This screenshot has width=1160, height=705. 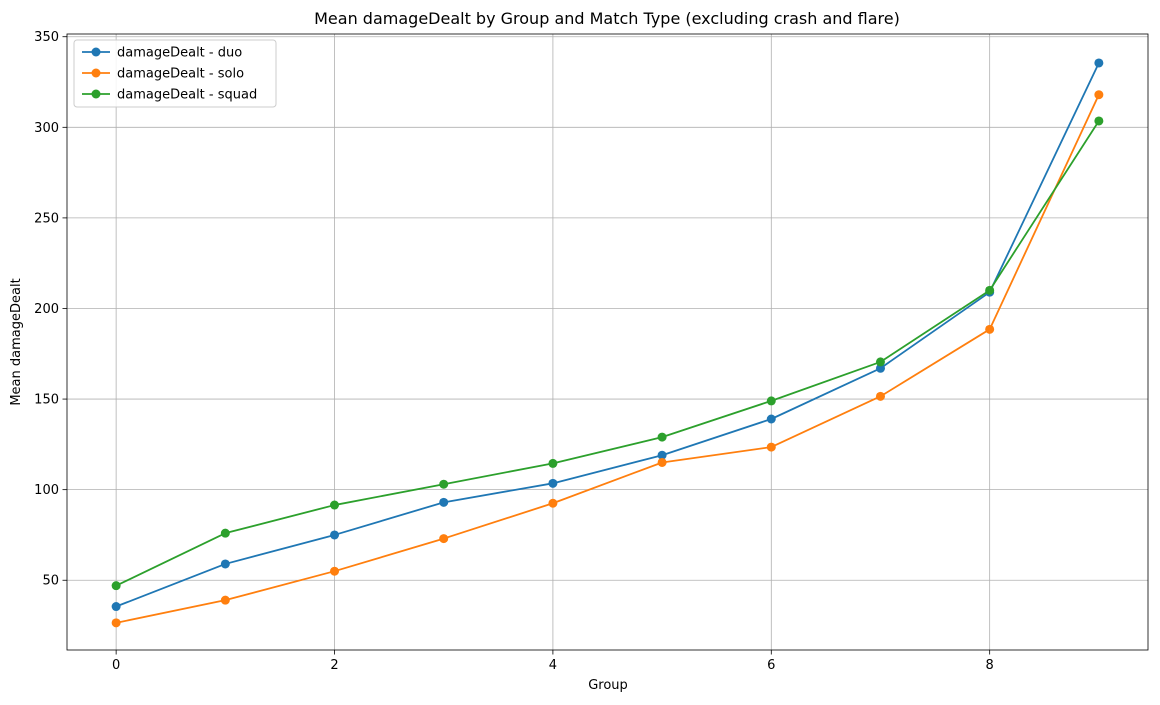 I want to click on y-tick-label: 200, so click(x=46, y=309).